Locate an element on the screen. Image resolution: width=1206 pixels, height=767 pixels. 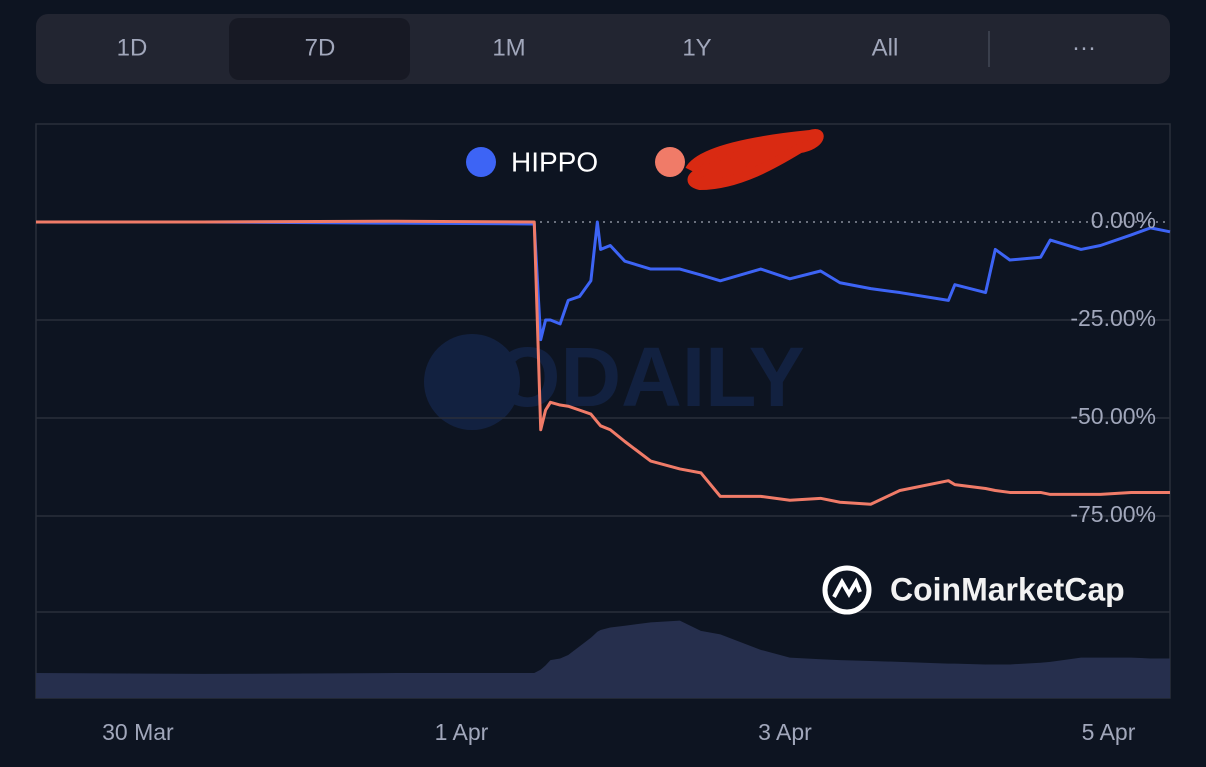
tab-active-bg is located at coordinates (319, 49).